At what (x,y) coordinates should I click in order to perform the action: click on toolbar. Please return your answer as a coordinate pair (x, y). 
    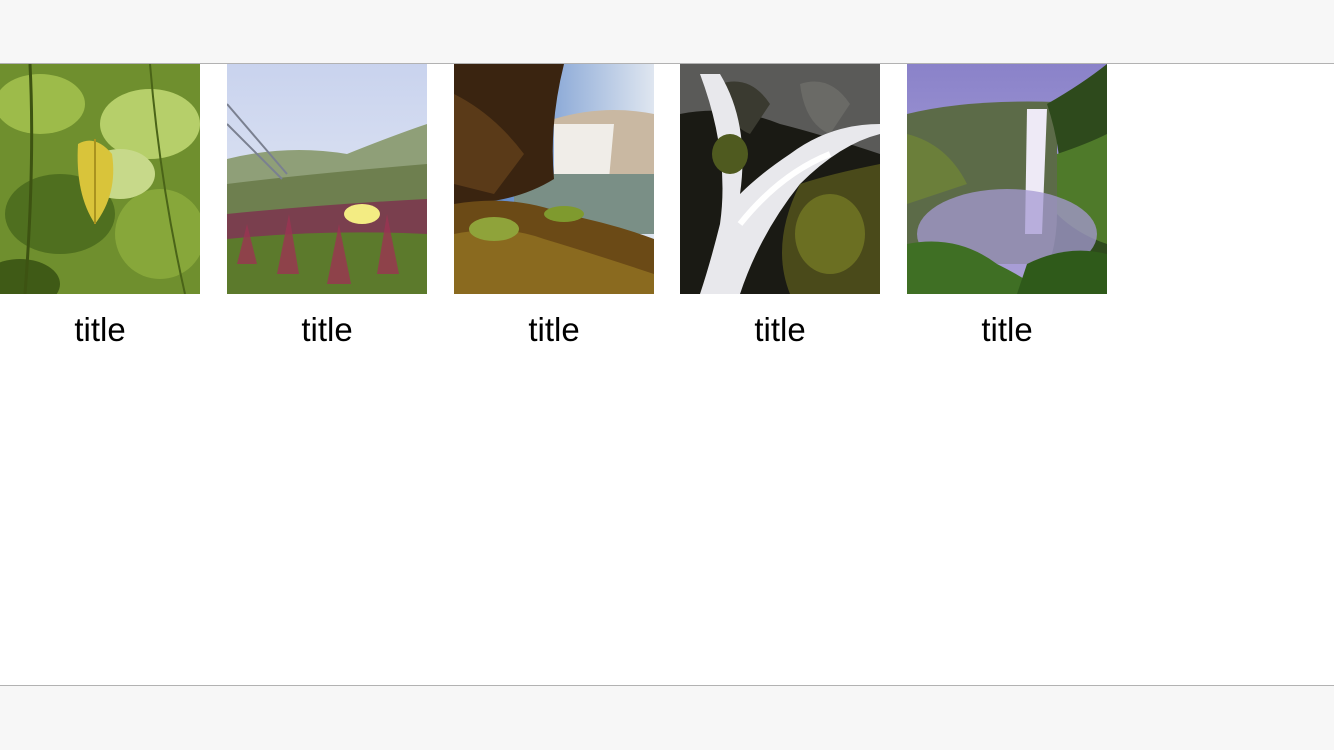
    Looking at the image, I should click on (667, 717).